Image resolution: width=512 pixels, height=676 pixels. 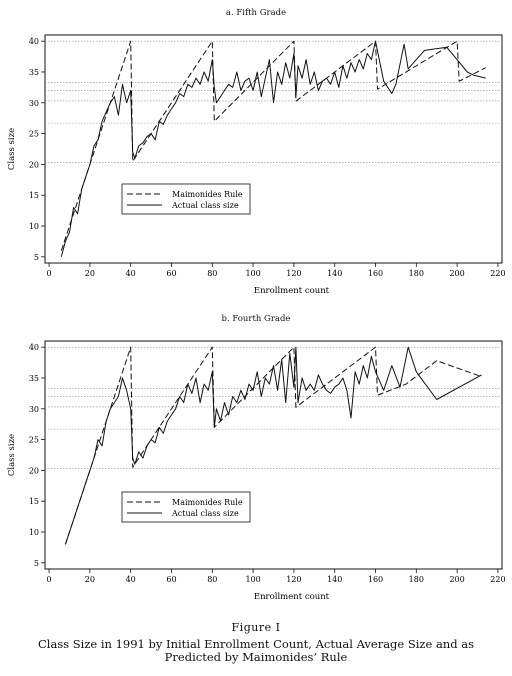 I want to click on figure-label: Figure I, so click(x=256, y=627).